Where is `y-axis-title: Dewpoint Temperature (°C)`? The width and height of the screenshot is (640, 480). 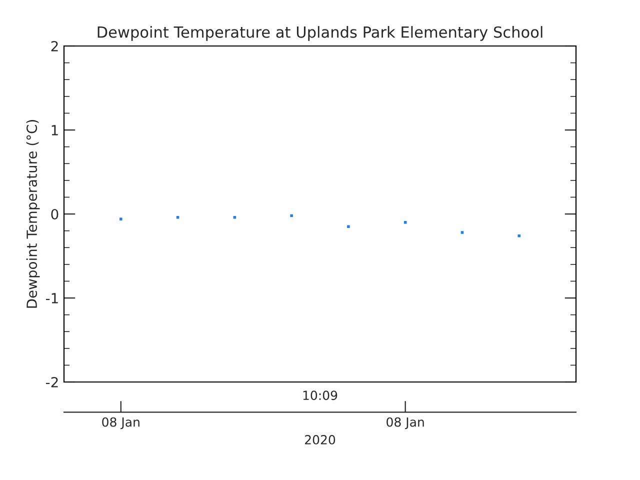
y-axis-title: Dewpoint Temperature (°C) is located at coordinates (33, 214).